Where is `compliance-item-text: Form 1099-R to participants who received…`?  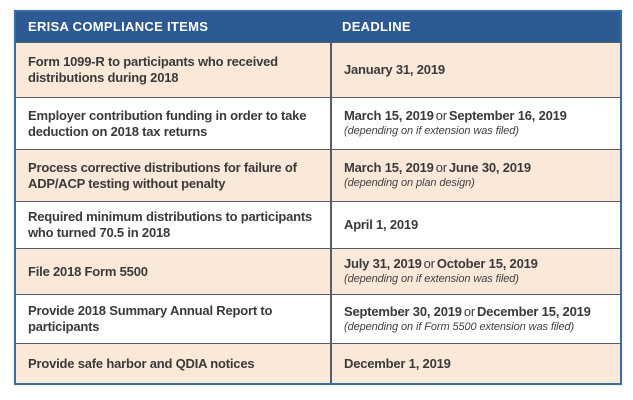 compliance-item-text: Form 1099-R to participants who received… is located at coordinates (153, 69).